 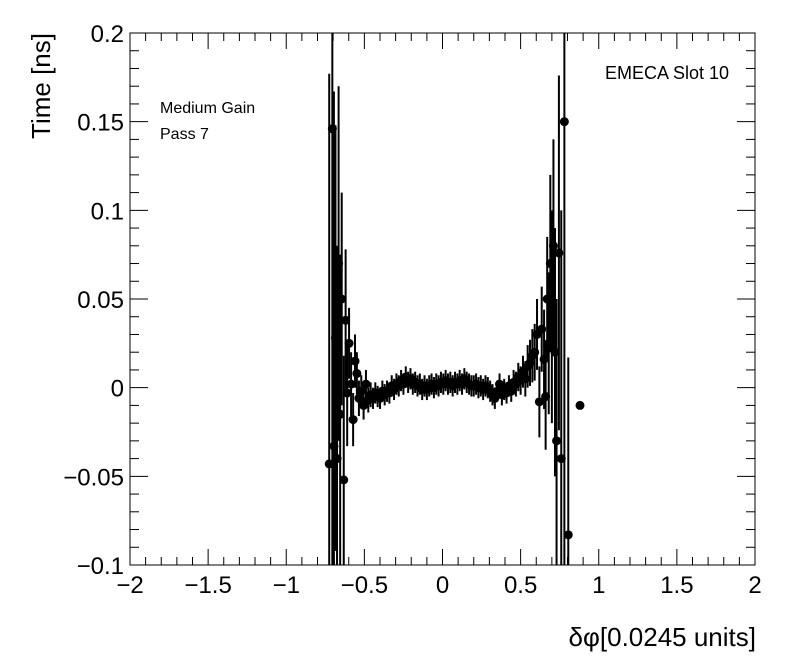 What do you see at coordinates (662, 637) in the screenshot?
I see `x-axis-title: δφ[0.0245 units]` at bounding box center [662, 637].